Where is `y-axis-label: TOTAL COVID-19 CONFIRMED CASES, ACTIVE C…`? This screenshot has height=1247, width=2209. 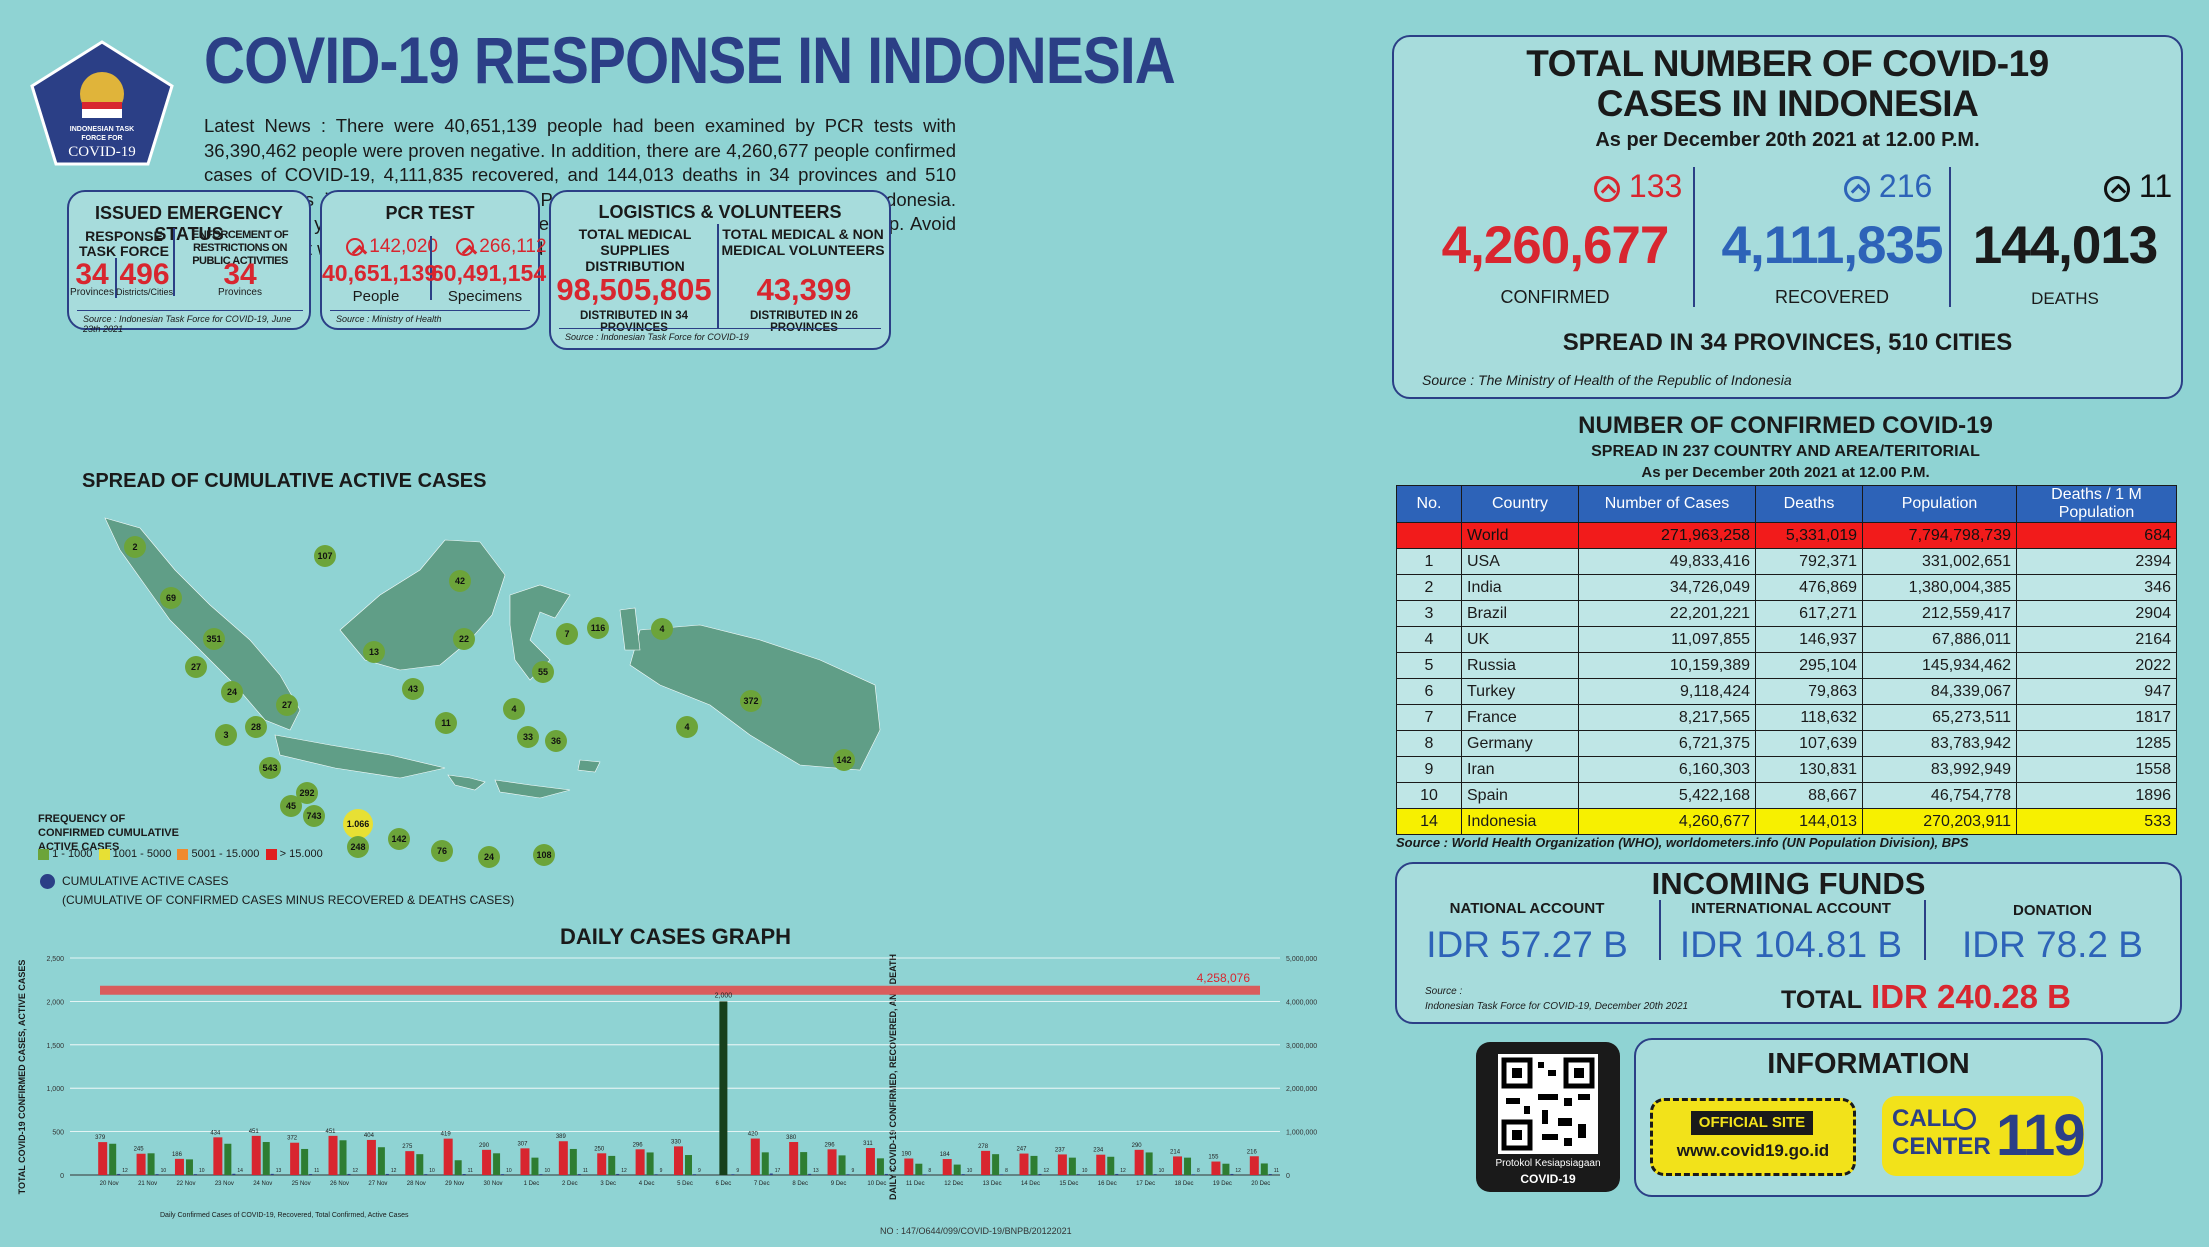
y-axis-label: TOTAL COVID-19 CONFIRMED CASES, ACTIVE C… is located at coordinates (22, 1077).